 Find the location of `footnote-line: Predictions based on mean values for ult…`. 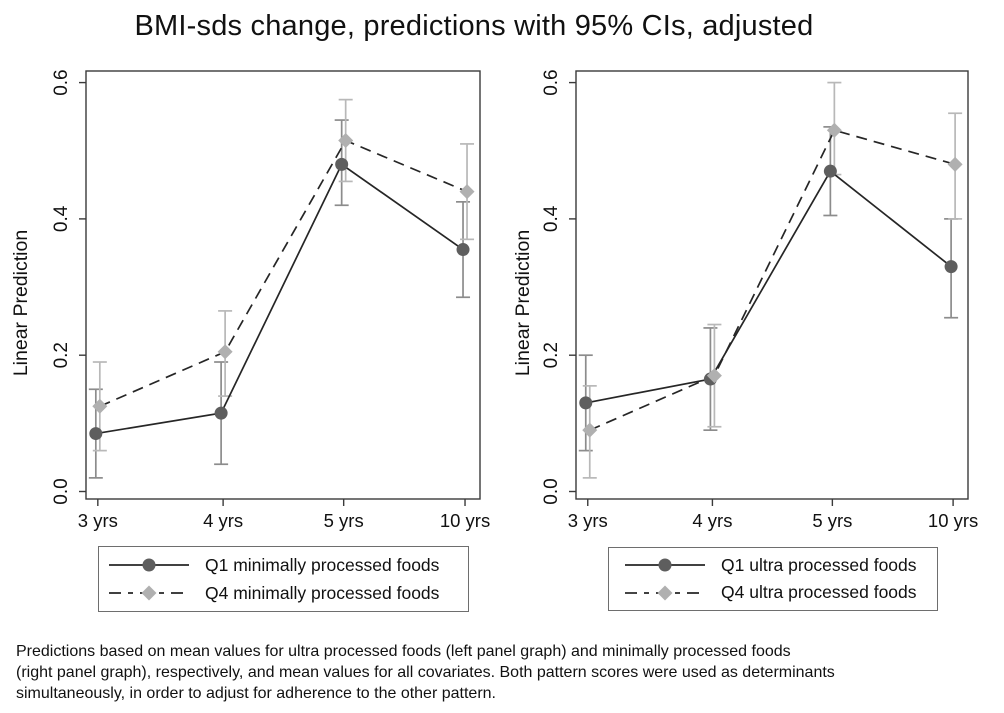

footnote-line: Predictions based on mean values for ult… is located at coordinates (403, 651).